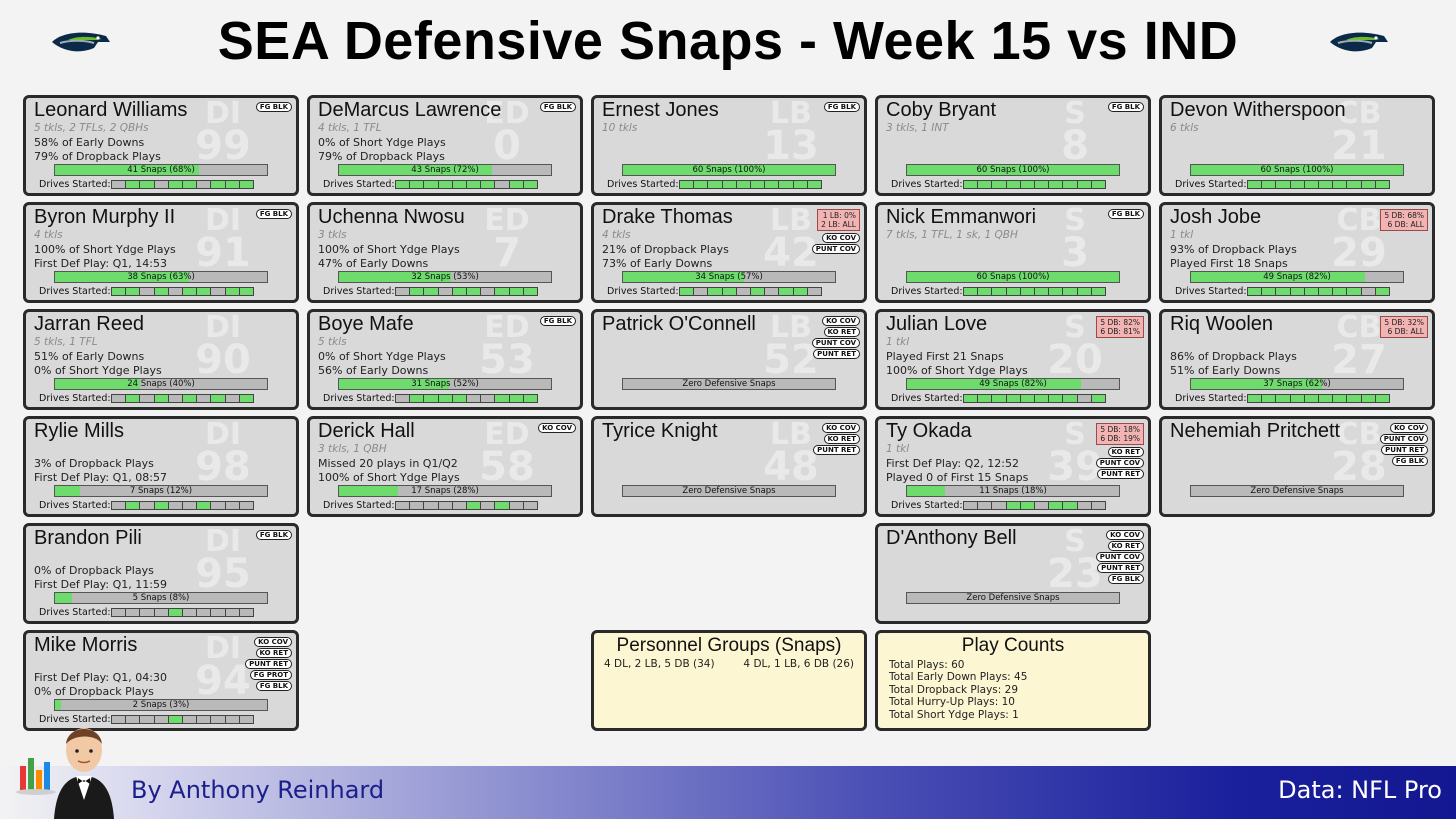  I want to click on position-watermark: DI, so click(223, 434).